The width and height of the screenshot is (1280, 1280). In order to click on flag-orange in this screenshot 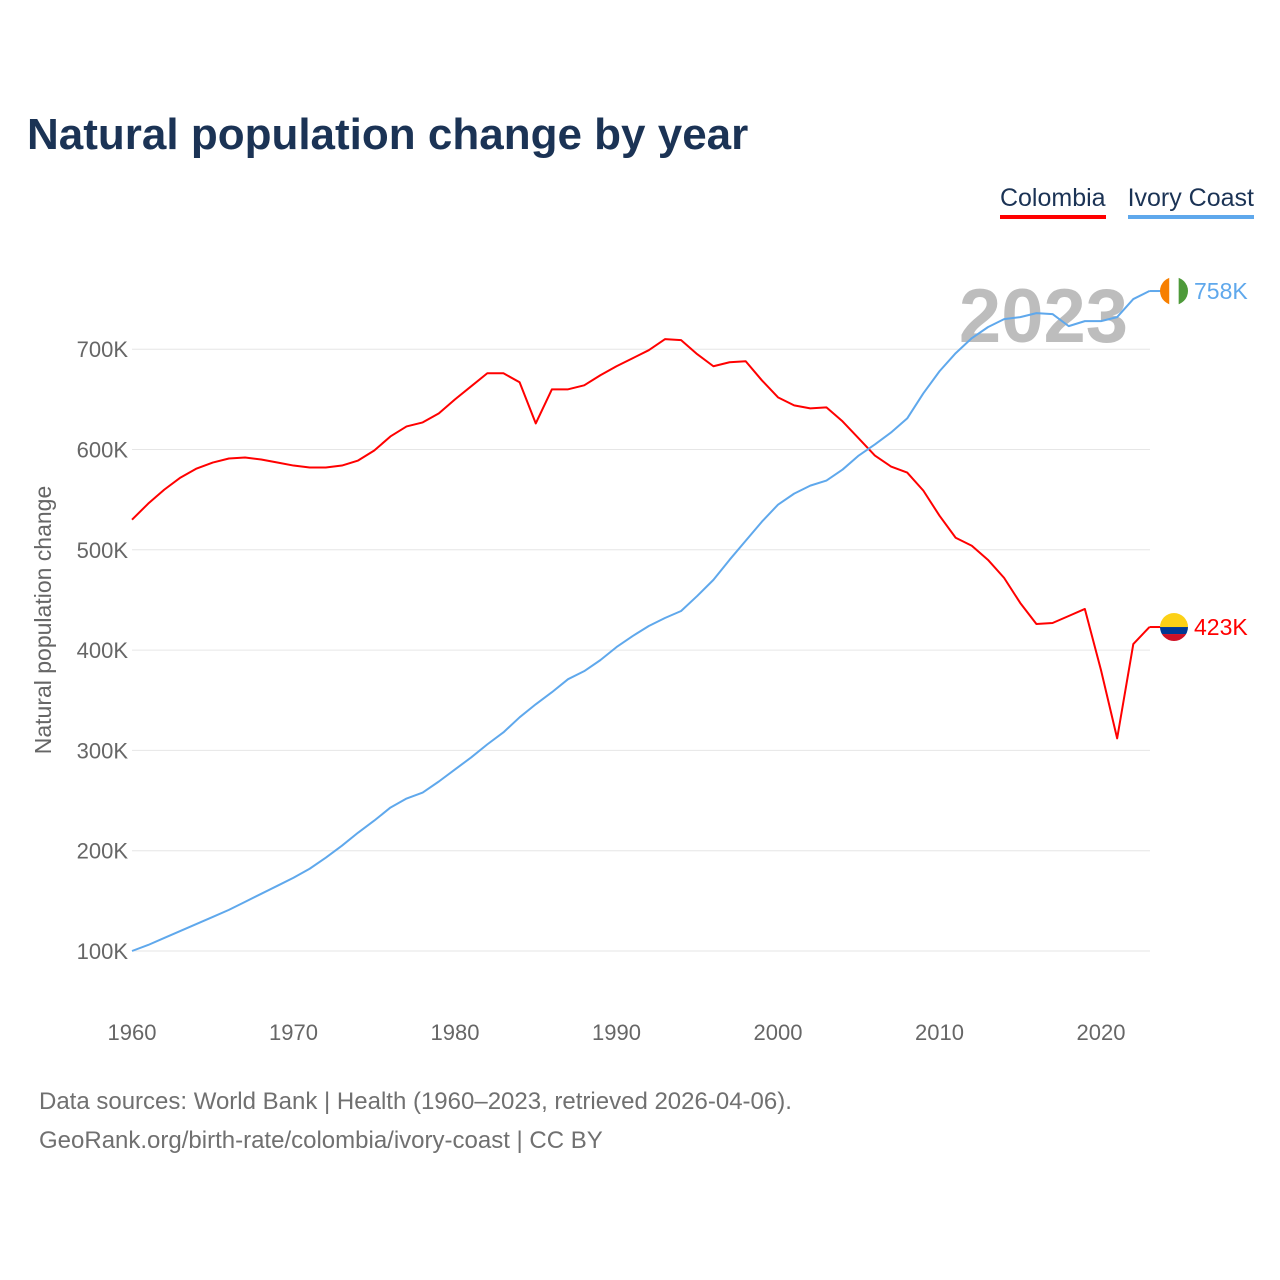, I will do `click(1165, 291)`.